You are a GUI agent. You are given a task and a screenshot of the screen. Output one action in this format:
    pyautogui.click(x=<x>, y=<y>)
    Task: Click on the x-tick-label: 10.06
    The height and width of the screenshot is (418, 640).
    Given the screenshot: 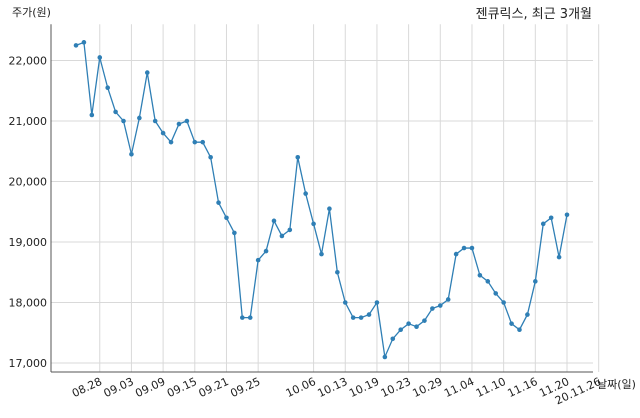 What is the action you would take?
    pyautogui.click(x=301, y=387)
    